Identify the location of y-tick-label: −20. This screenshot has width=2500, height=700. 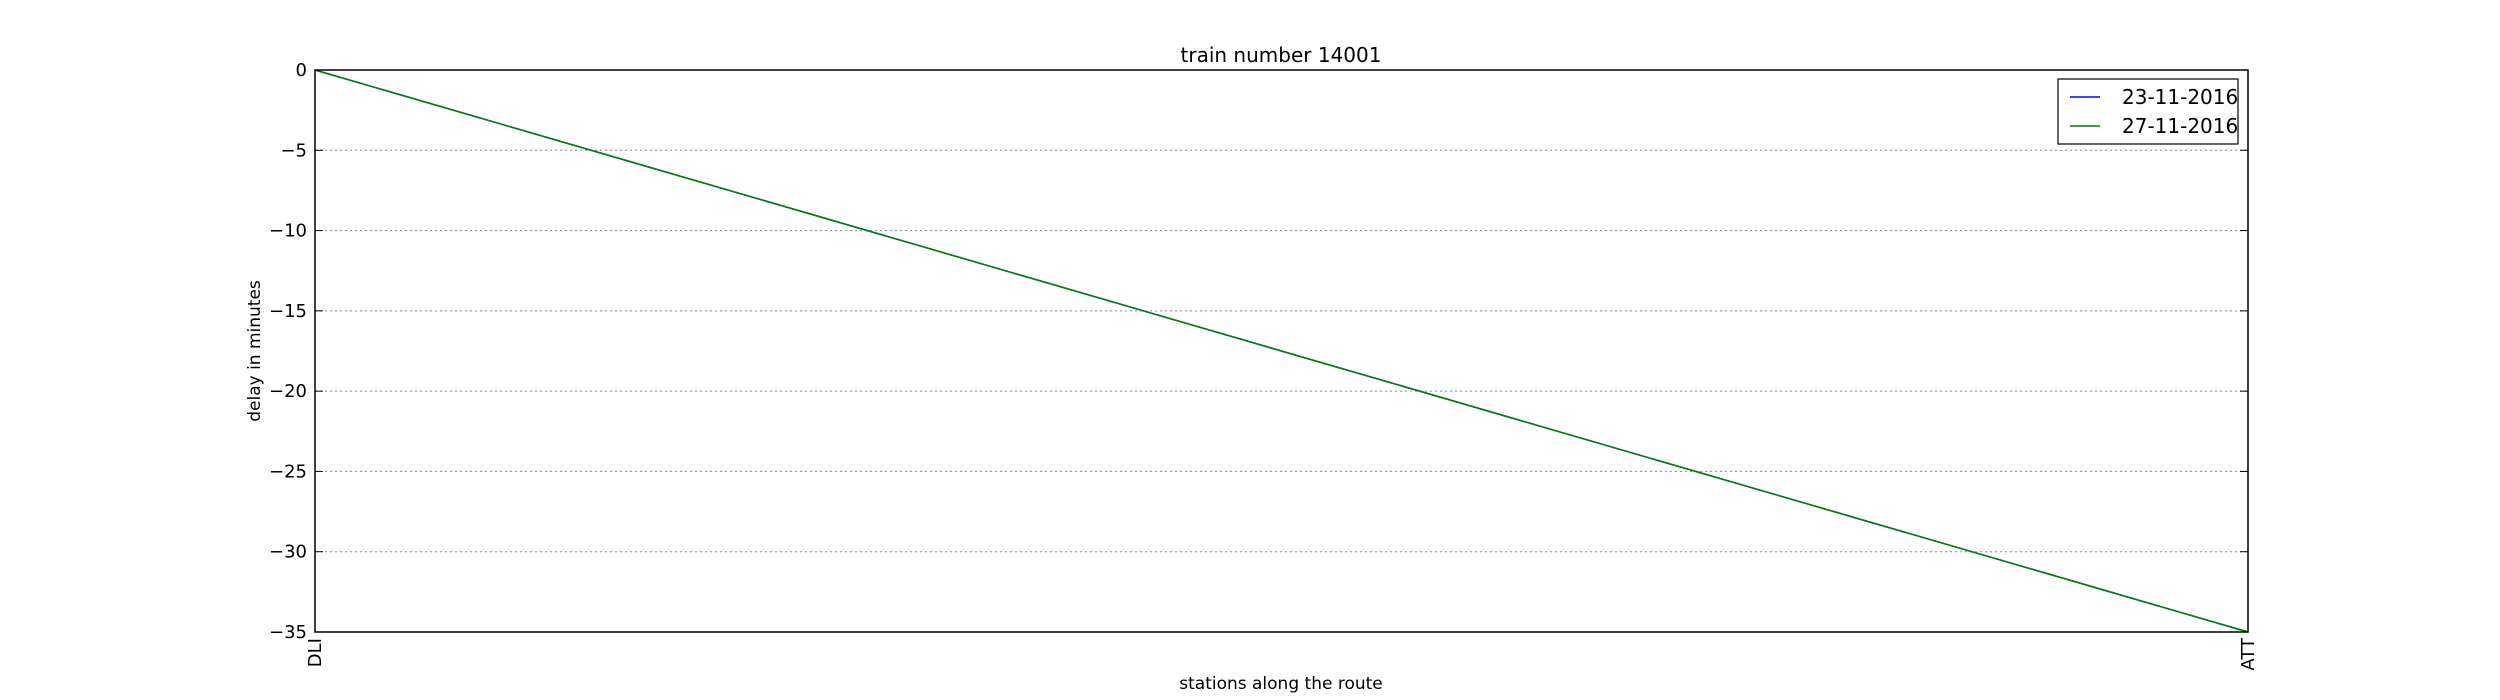
(288, 391).